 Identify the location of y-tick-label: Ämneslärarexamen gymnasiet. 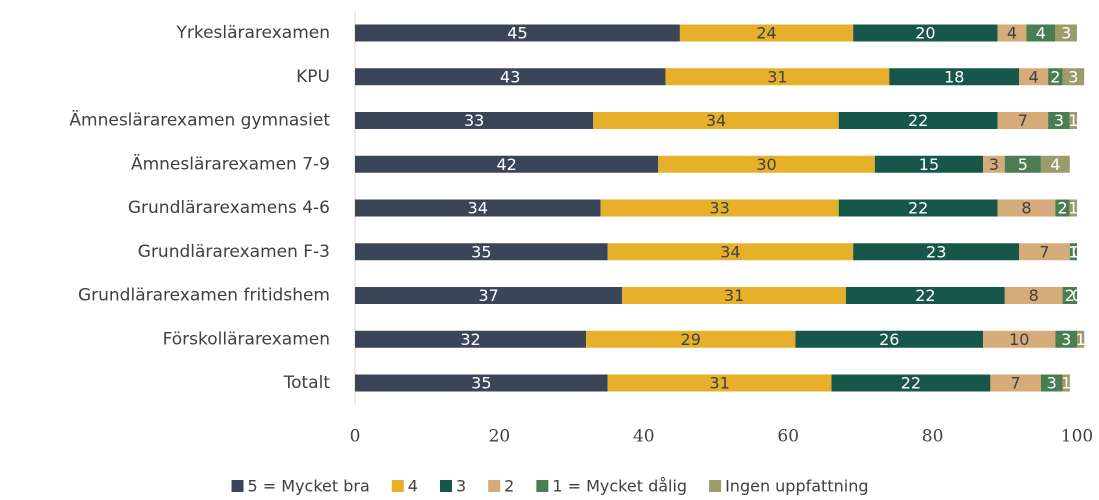
(199, 120).